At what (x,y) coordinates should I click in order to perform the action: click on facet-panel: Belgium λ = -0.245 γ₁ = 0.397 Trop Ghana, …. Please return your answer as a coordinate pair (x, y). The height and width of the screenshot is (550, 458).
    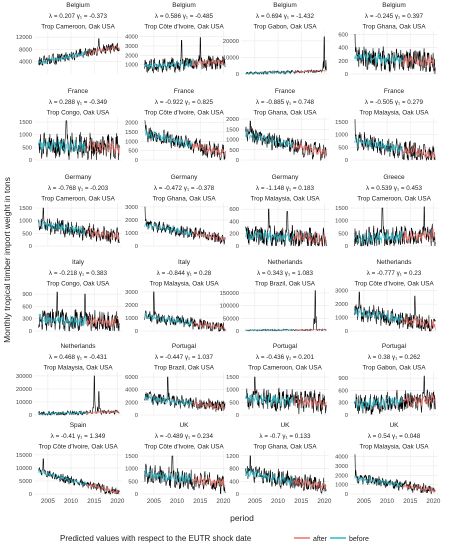
    Looking at the image, I should click on (388, 40).